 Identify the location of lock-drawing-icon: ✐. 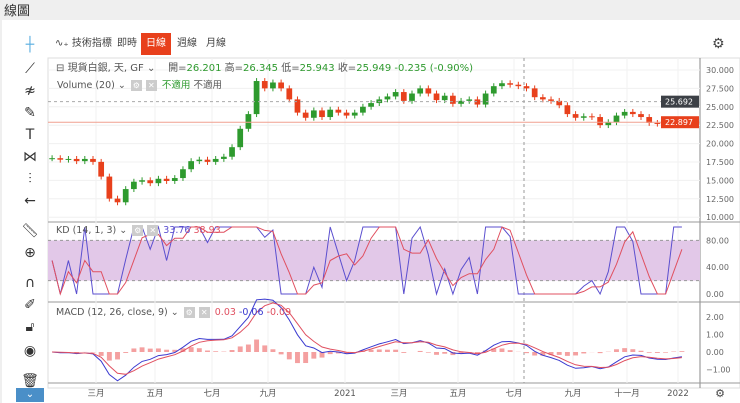
(30, 305).